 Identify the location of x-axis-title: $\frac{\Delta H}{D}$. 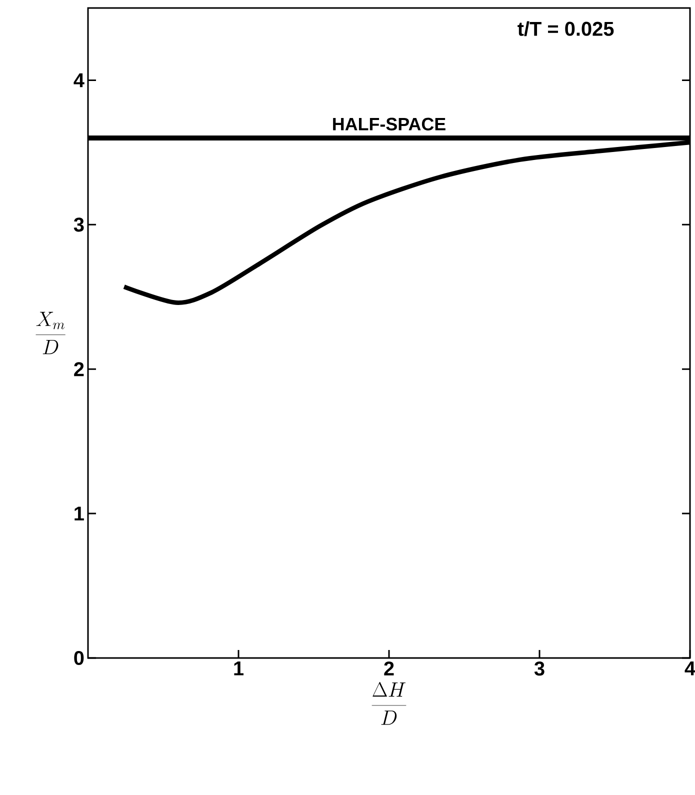
(389, 703).